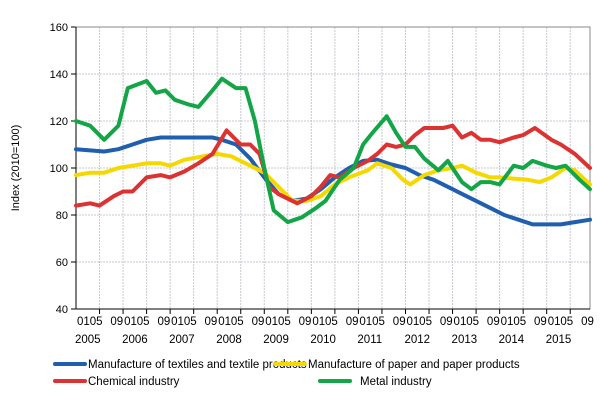  What do you see at coordinates (59, 122) in the screenshot?
I see `y-tick-label: 120` at bounding box center [59, 122].